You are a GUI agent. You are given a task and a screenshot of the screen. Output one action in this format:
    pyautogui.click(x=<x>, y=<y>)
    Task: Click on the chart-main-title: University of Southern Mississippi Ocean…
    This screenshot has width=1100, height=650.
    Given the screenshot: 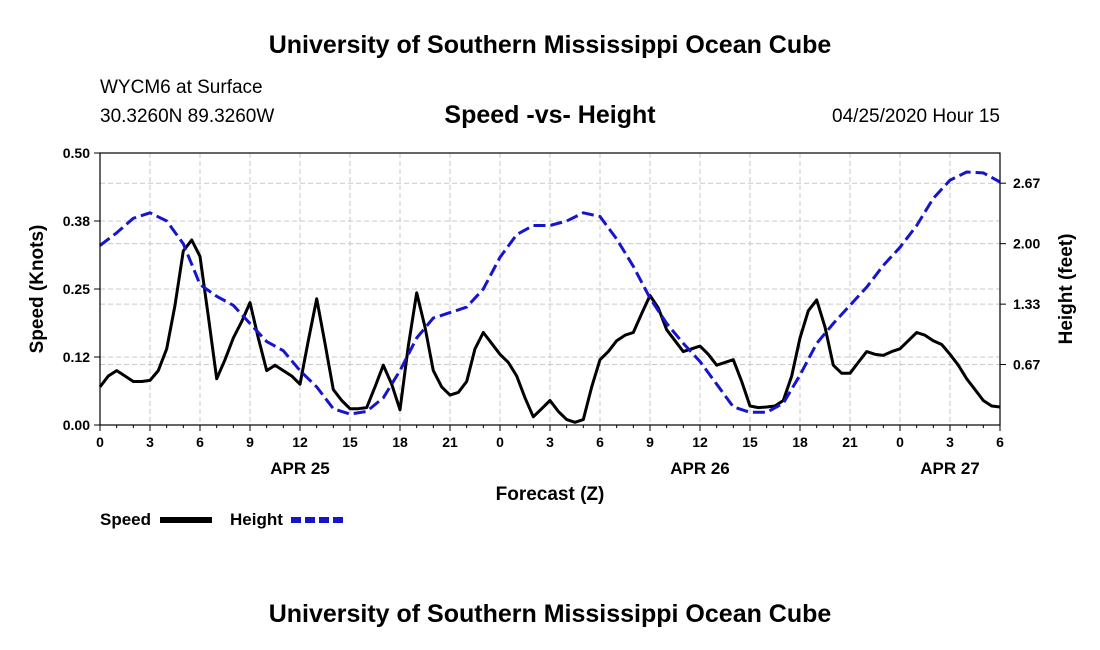 What is the action you would take?
    pyautogui.click(x=550, y=45)
    